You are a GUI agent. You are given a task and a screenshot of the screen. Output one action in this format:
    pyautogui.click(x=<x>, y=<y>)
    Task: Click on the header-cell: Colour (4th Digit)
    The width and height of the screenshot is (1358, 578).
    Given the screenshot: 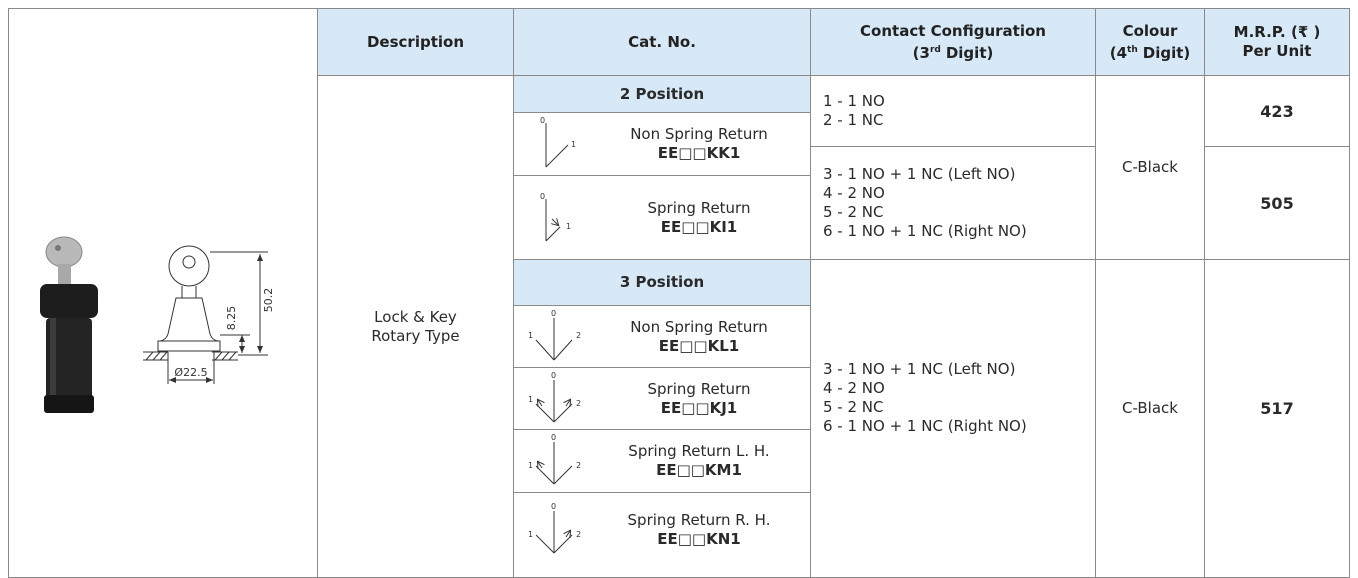 What is the action you would take?
    pyautogui.click(x=1150, y=42)
    